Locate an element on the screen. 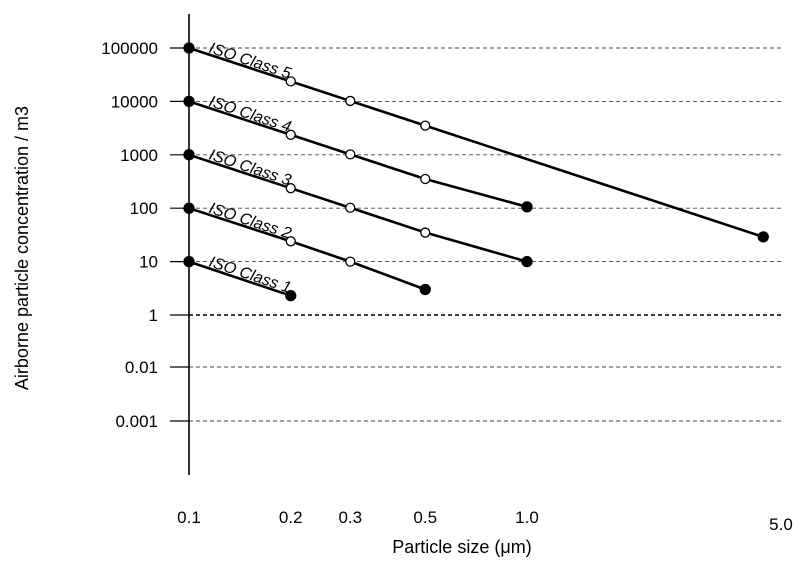  x-axis-title: Particle size (μm) is located at coordinates (461, 547).